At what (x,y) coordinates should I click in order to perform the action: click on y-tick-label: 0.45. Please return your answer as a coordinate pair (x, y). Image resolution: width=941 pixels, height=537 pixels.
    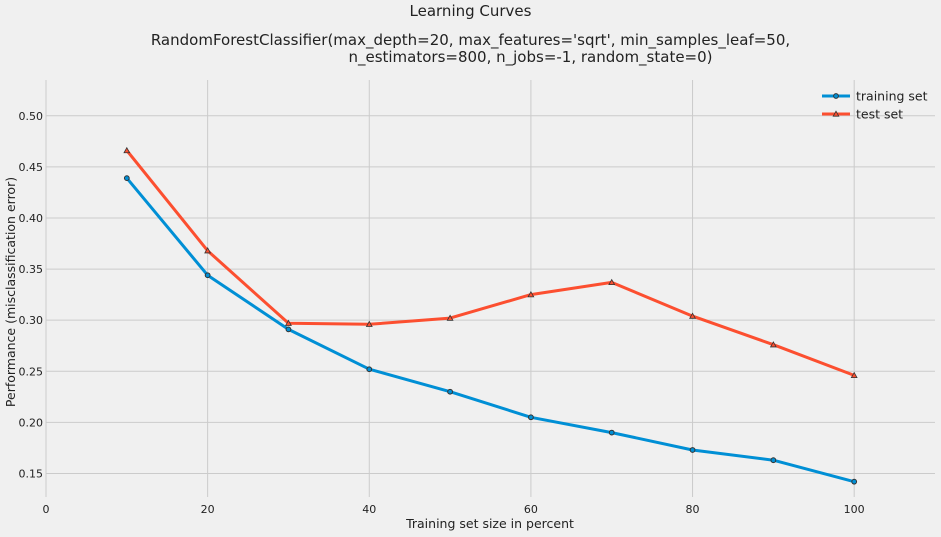
    Looking at the image, I should click on (31, 167).